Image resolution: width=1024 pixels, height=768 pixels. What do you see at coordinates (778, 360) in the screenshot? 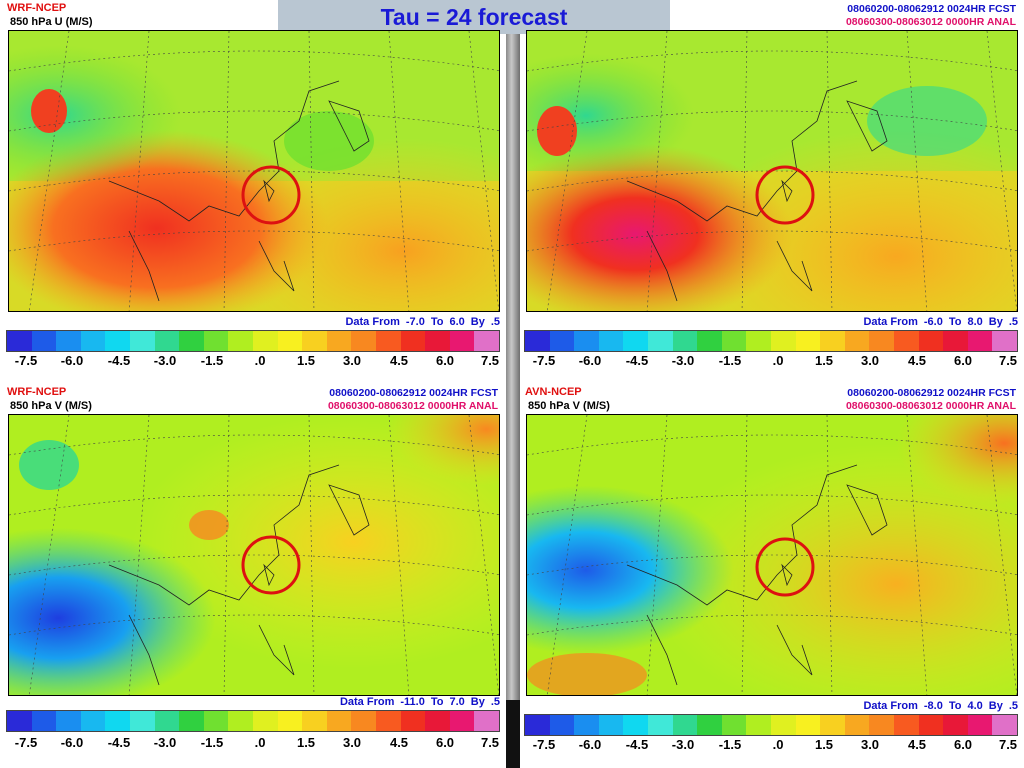
I see `colorbar-tick-label: .0` at bounding box center [778, 360].